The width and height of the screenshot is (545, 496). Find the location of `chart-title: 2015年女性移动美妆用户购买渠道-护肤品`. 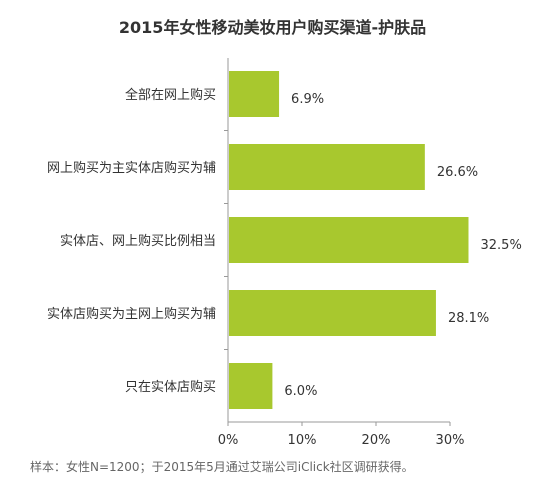

chart-title: 2015年女性移动美妆用户购买渠道-护肤品 is located at coordinates (272, 27).